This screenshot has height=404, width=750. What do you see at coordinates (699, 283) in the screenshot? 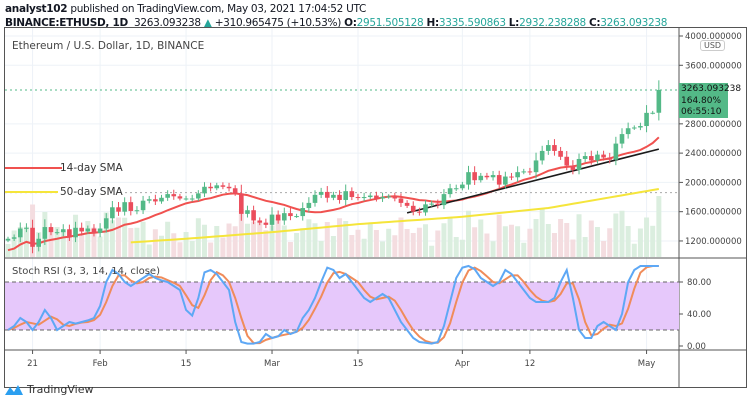
I see `stoch-tick-label: 80.00` at bounding box center [699, 283].